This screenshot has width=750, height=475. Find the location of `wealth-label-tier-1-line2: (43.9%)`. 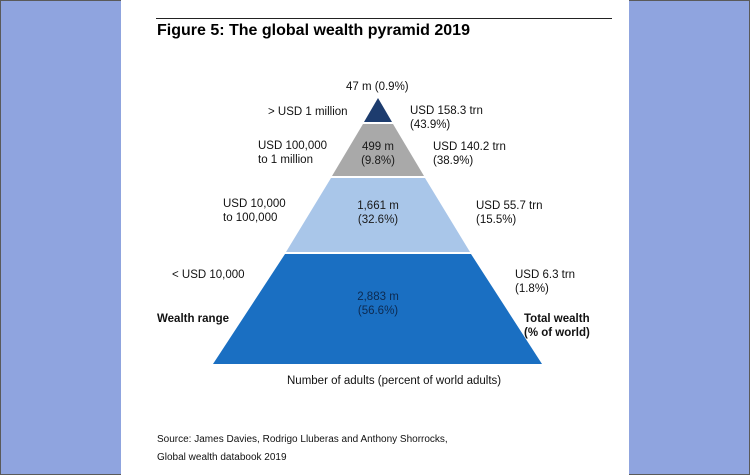

wealth-label-tier-1-line2: (43.9%) is located at coordinates (430, 125).